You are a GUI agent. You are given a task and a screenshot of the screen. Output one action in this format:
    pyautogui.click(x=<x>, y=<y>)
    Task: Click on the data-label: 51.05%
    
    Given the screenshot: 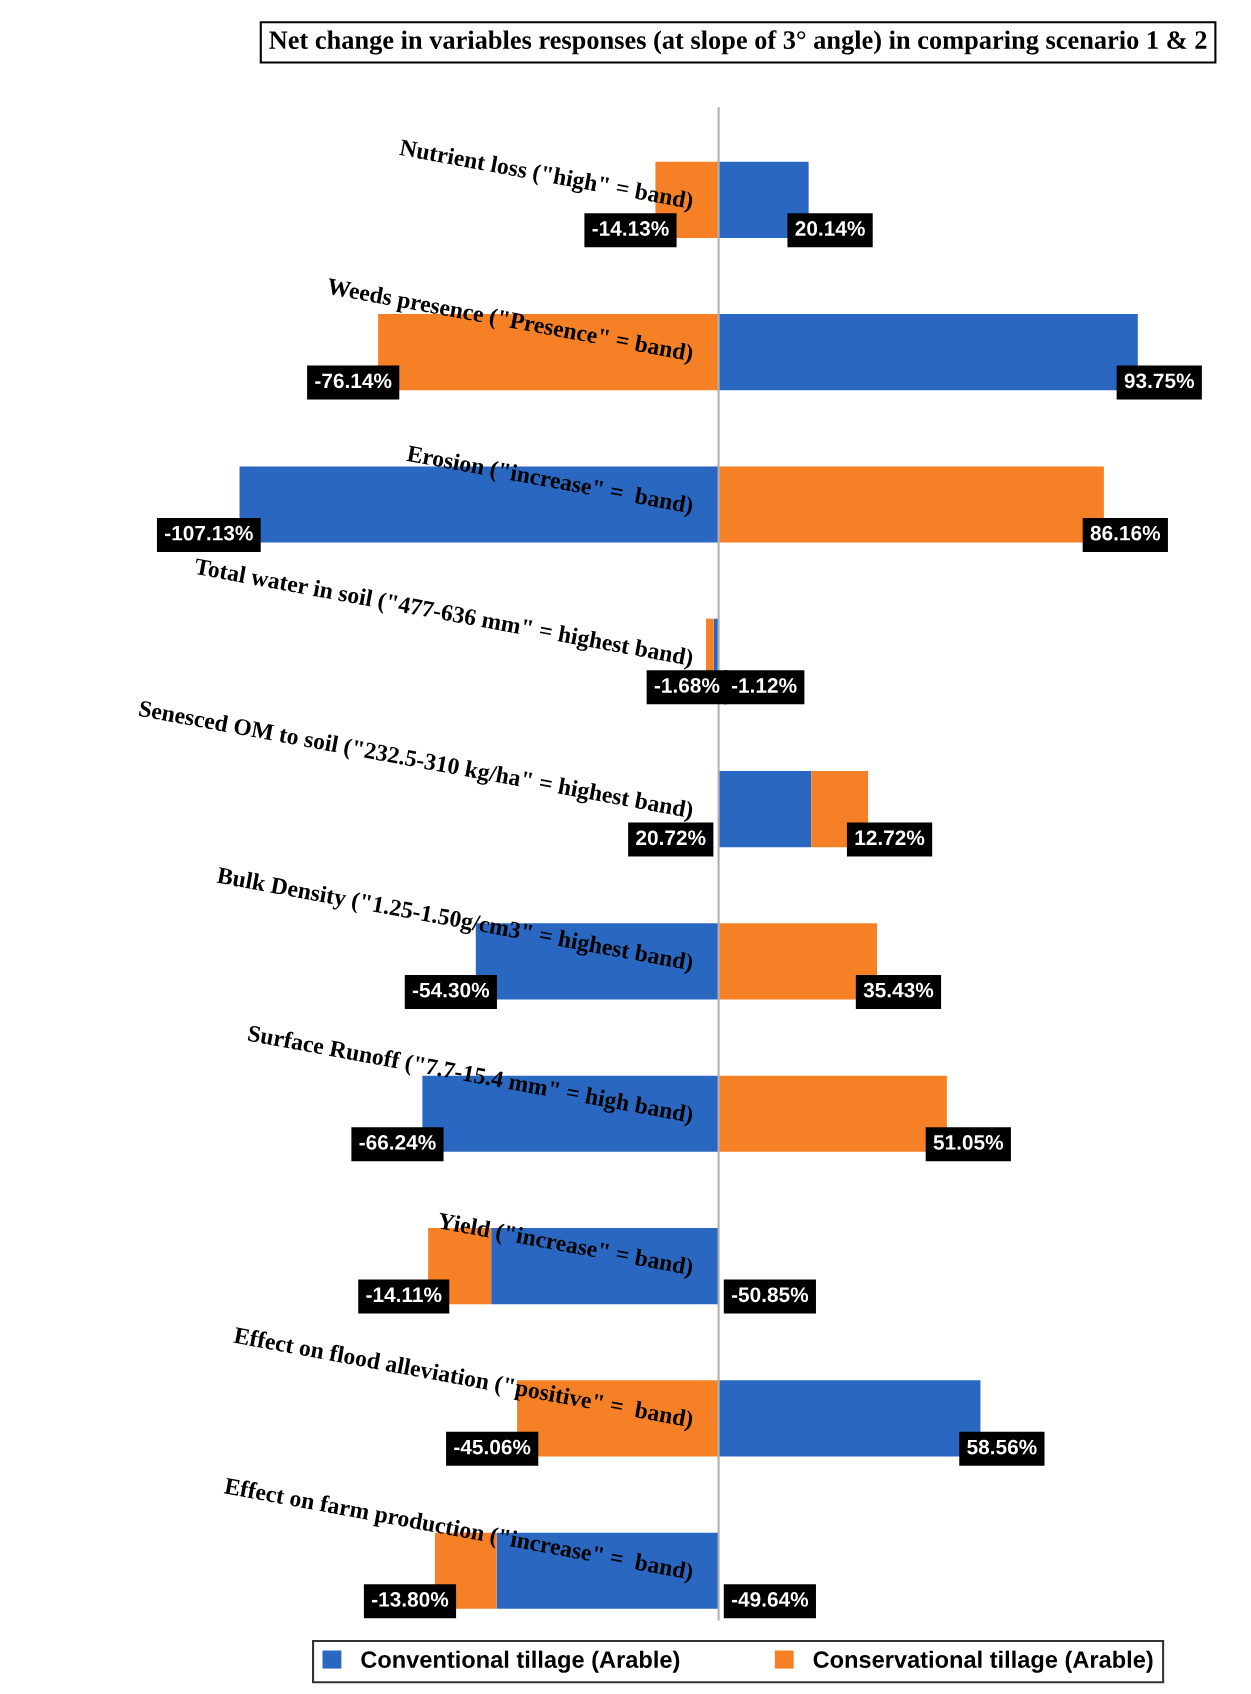 What is the action you would take?
    pyautogui.click(x=968, y=1142)
    